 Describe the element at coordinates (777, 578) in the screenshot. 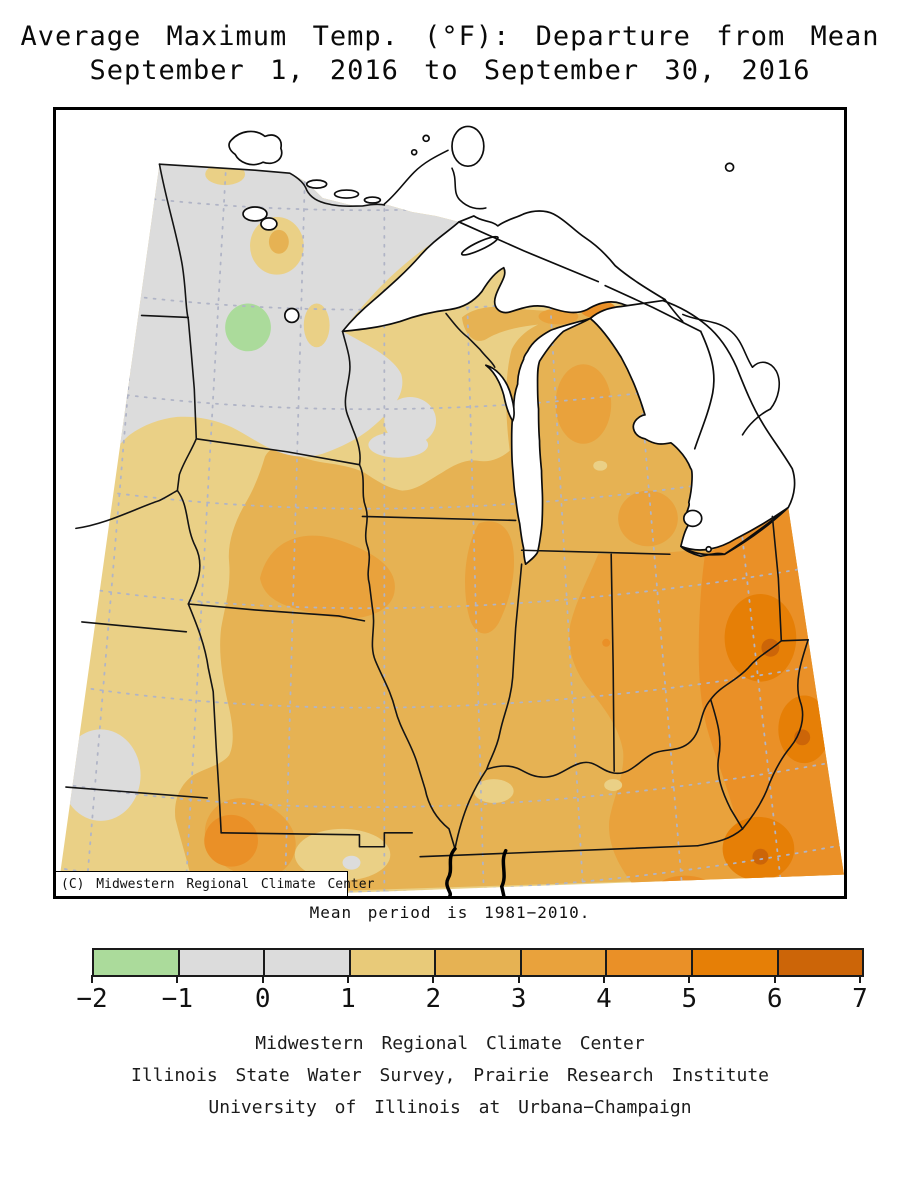

I see `border-oh-pa` at that location.